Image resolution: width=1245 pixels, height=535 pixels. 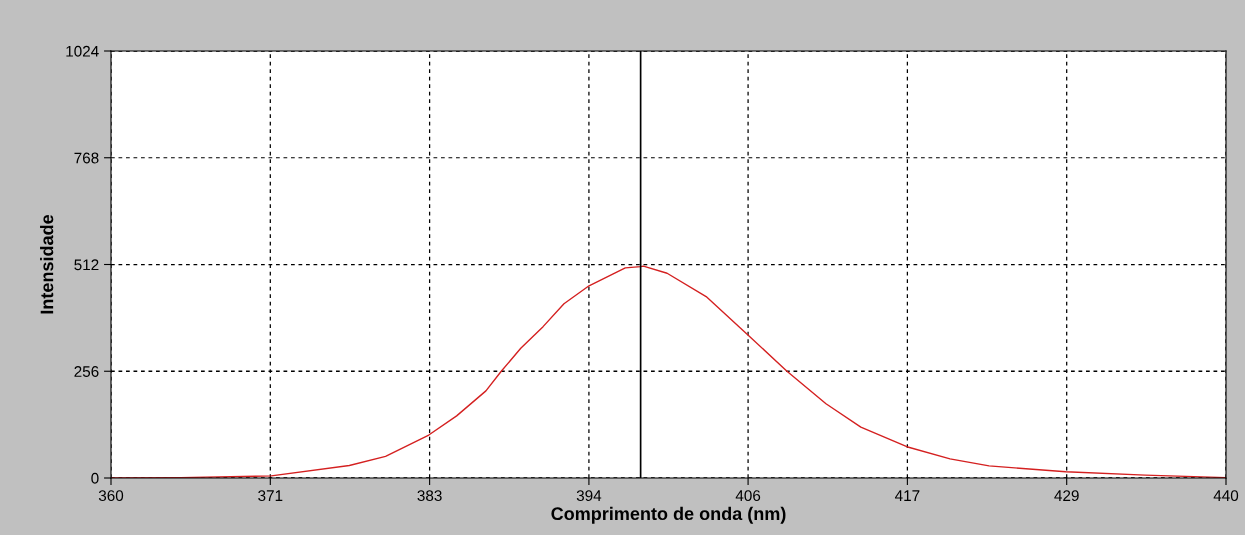 I want to click on x-axis-title: Comprimento de onda (nm), so click(x=668, y=515).